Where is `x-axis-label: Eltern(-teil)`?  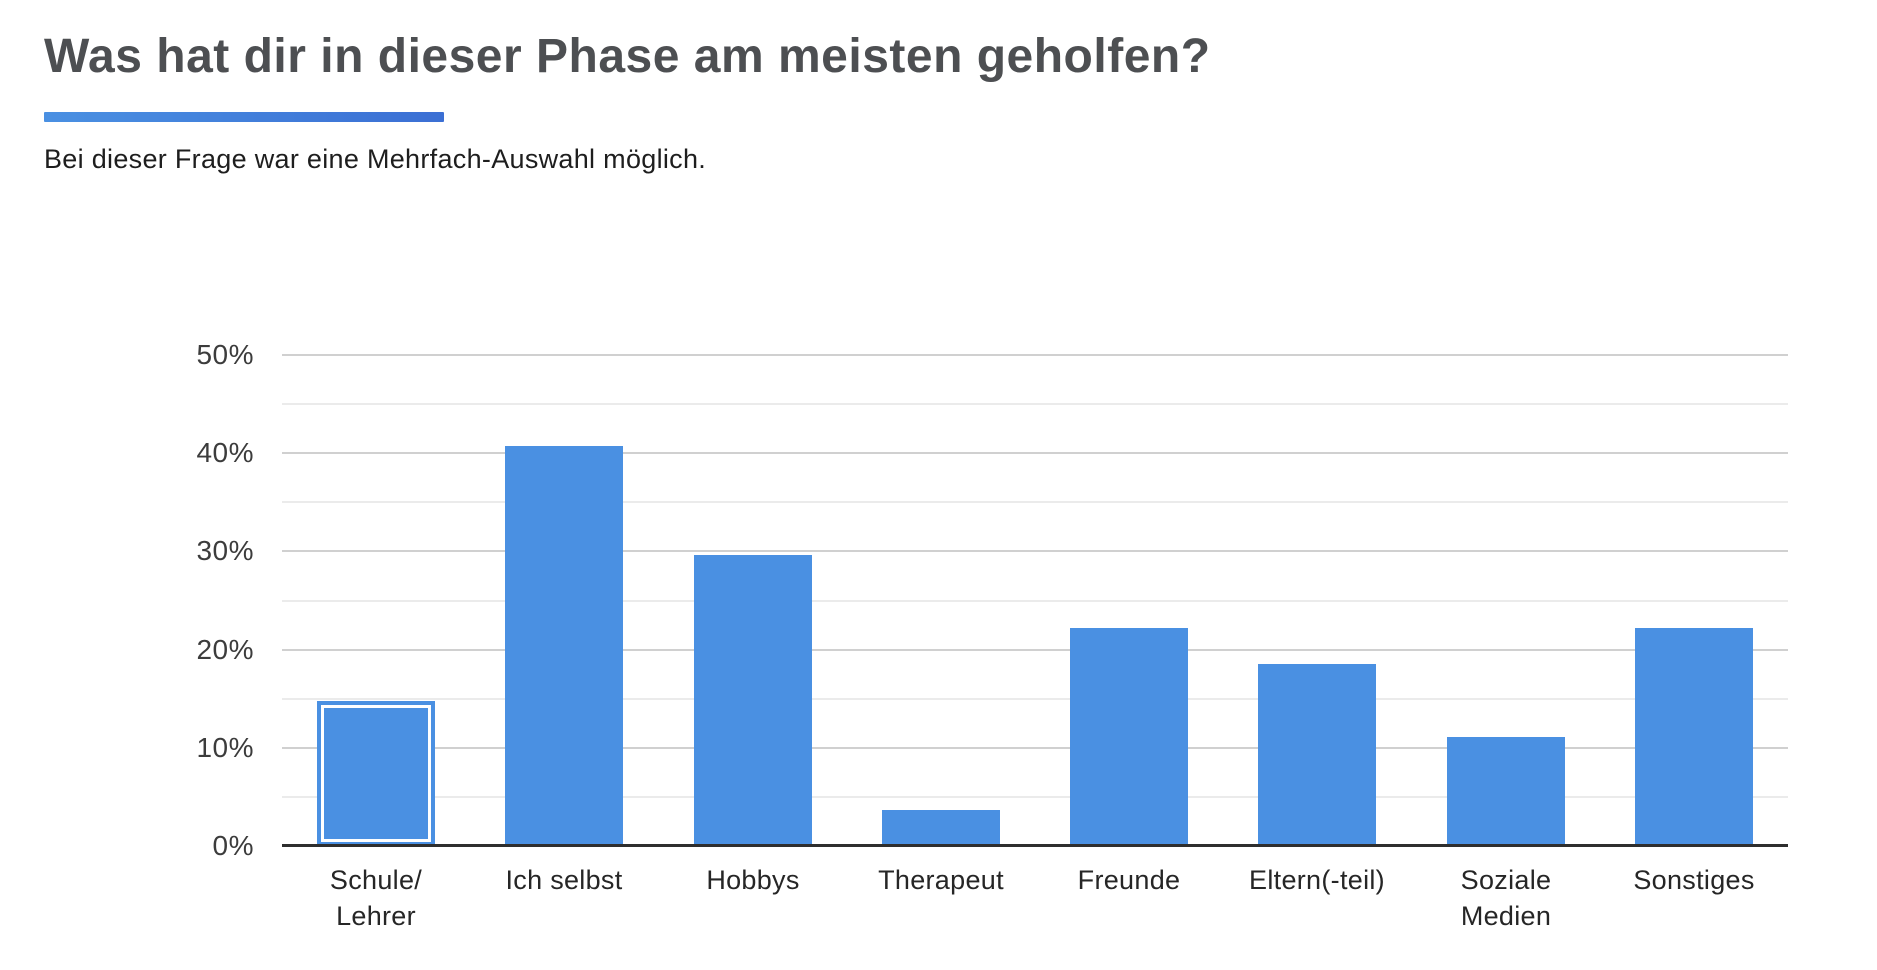
x-axis-label: Eltern(-teil) is located at coordinates (1317, 880).